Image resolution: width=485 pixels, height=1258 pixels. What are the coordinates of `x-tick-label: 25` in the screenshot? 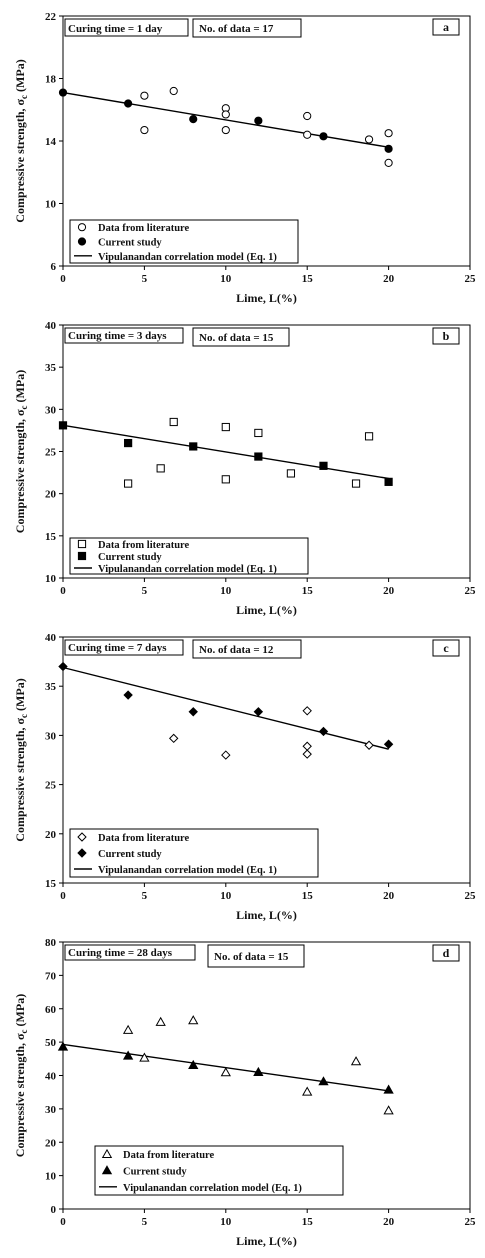 It's located at (471, 279).